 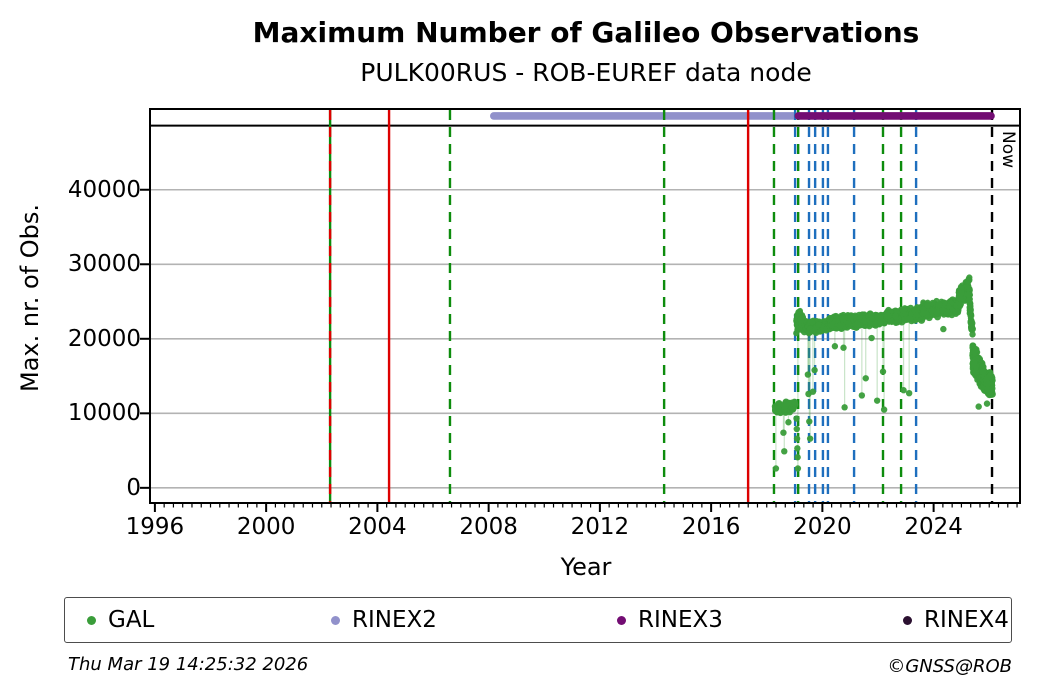 What do you see at coordinates (586, 32) in the screenshot?
I see `page-title: Maximum Number of Galileo Observations` at bounding box center [586, 32].